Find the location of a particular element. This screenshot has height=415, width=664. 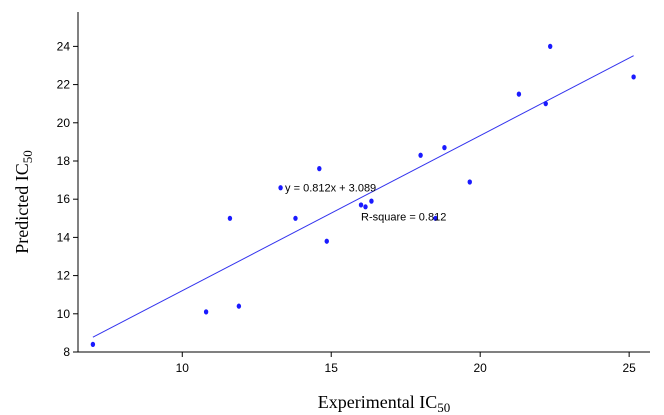

y-tick-label: 20 is located at coordinates (64, 123).